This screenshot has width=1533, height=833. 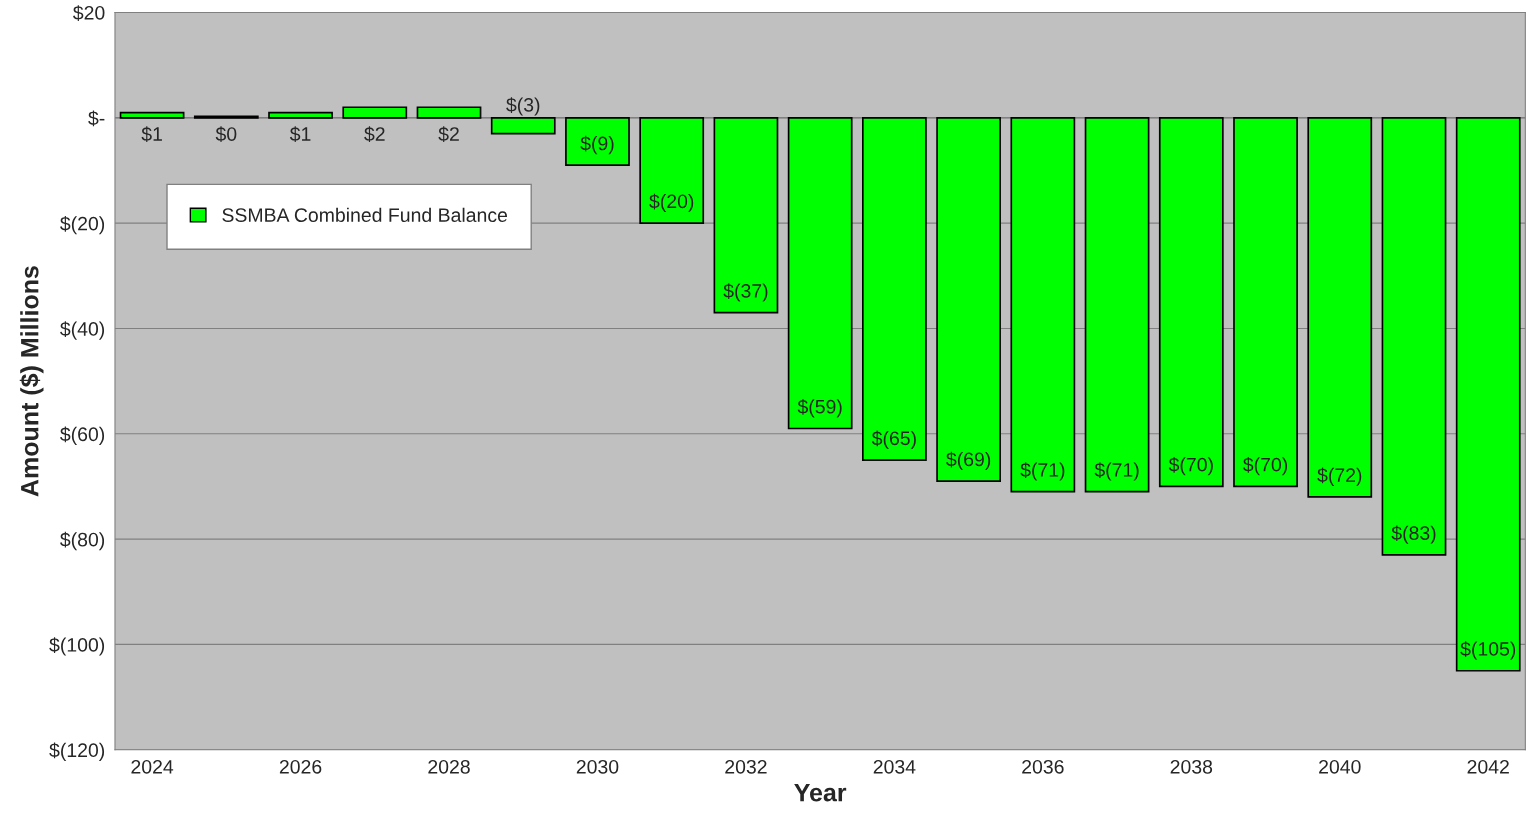 What do you see at coordinates (77, 751) in the screenshot?
I see `y-tick-label: $(120)` at bounding box center [77, 751].